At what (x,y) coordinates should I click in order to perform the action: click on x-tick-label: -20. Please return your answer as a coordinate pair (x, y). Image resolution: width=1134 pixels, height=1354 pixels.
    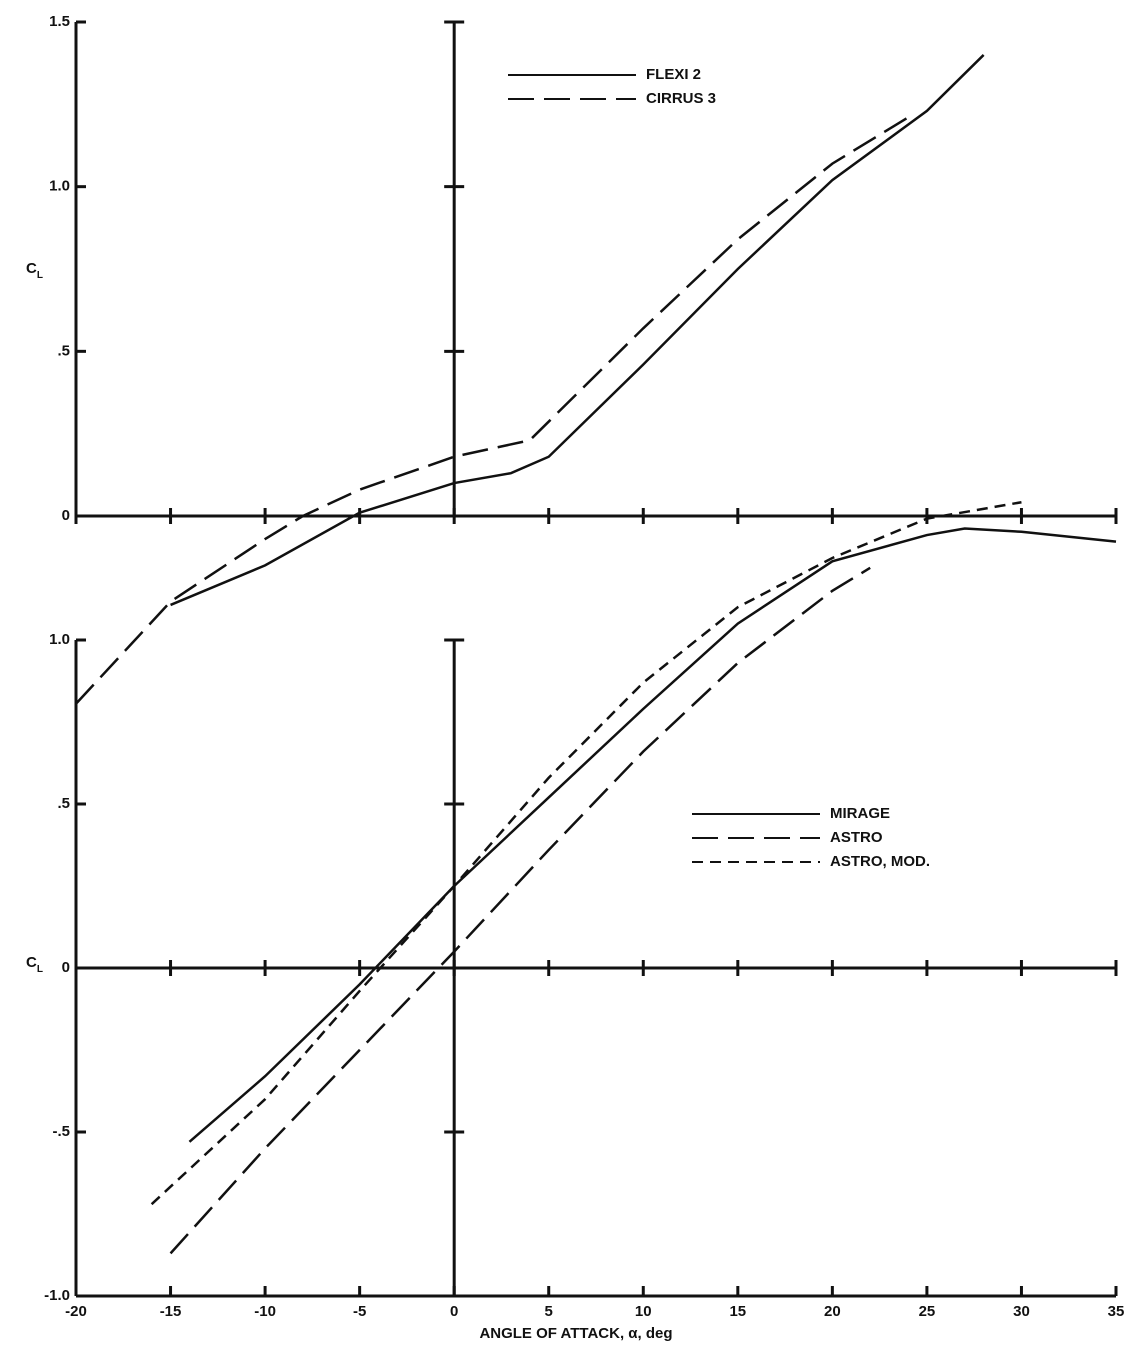
    Looking at the image, I should click on (76, 1311).